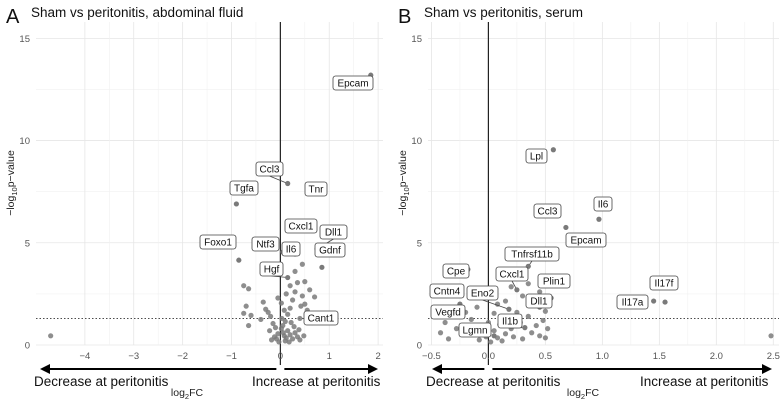 This screenshot has width=784, height=412. What do you see at coordinates (583, 394) in the screenshot?
I see `x-axis-label: log2FC` at bounding box center [583, 394].